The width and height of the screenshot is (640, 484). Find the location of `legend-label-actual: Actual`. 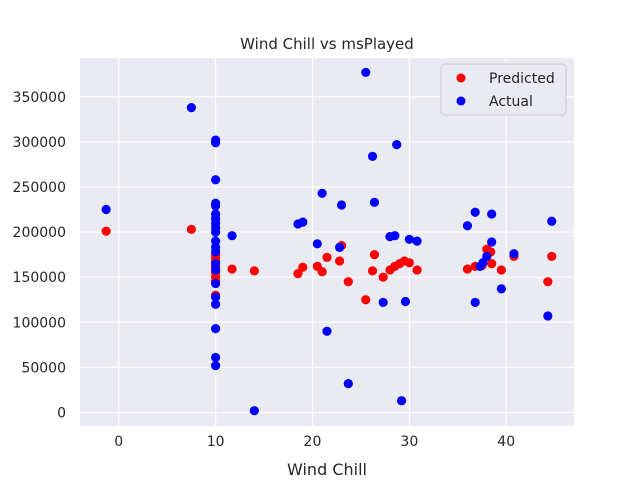

legend-label-actual: Actual is located at coordinates (511, 102).